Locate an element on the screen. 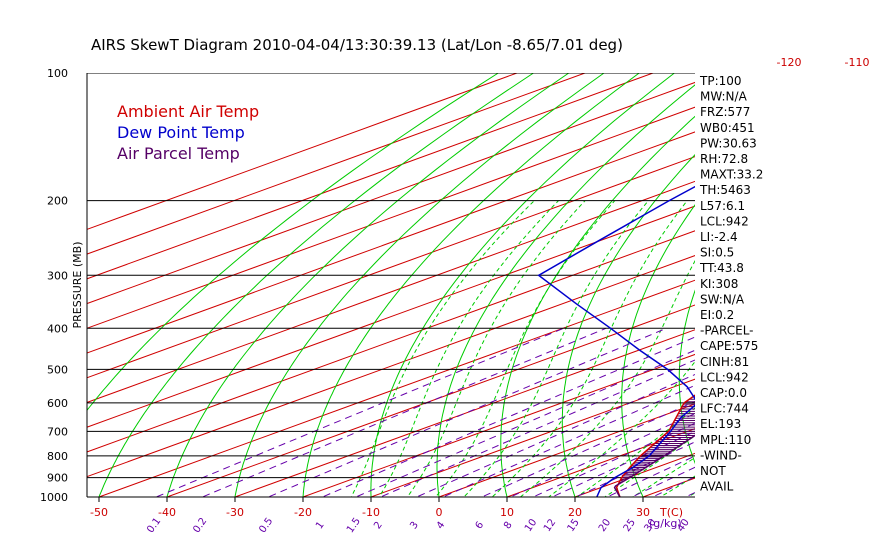 This screenshot has width=870, height=560. index-value: -WIND- is located at coordinates (721, 455).